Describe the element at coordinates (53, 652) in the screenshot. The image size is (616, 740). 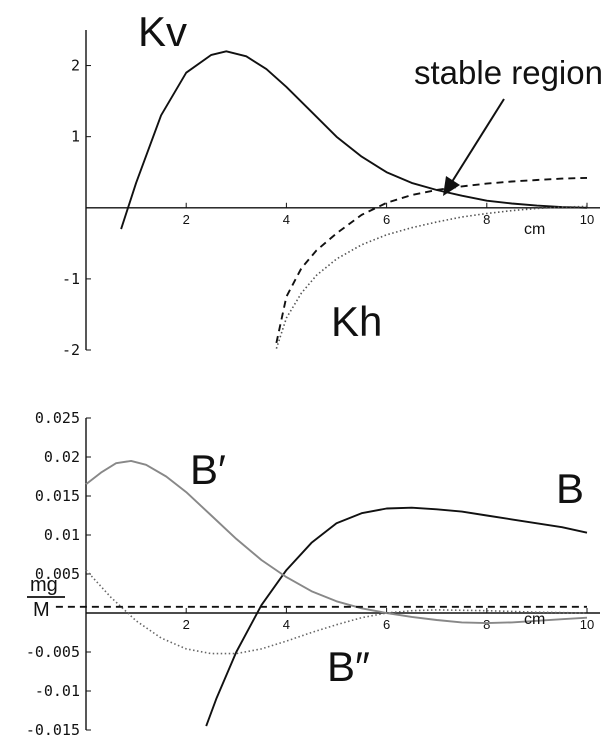
I see `y-tick-label: -0.005` at that location.